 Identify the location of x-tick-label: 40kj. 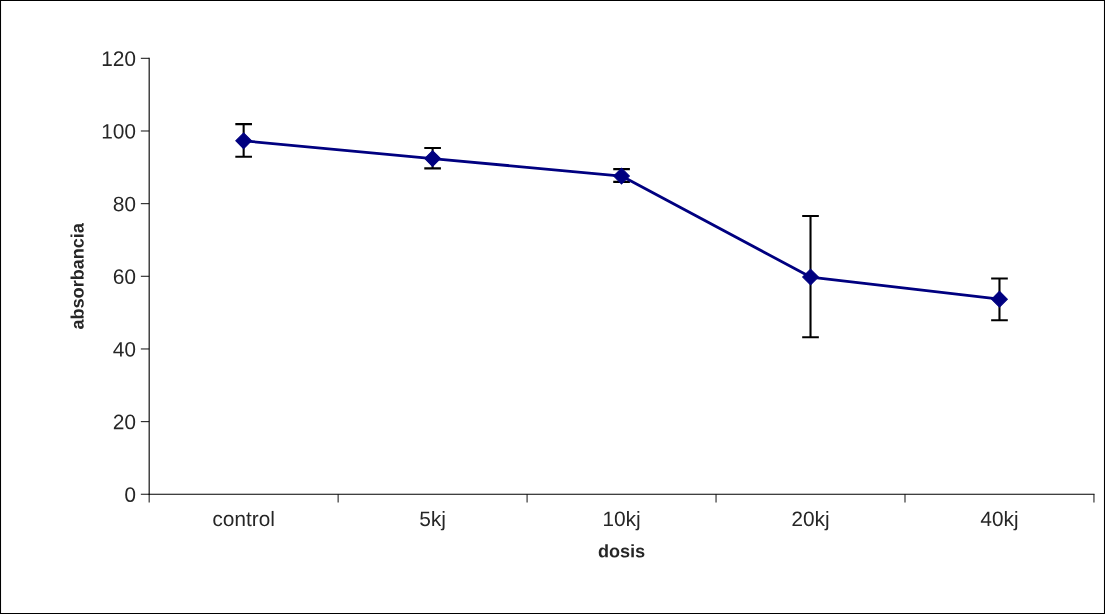
(999, 520).